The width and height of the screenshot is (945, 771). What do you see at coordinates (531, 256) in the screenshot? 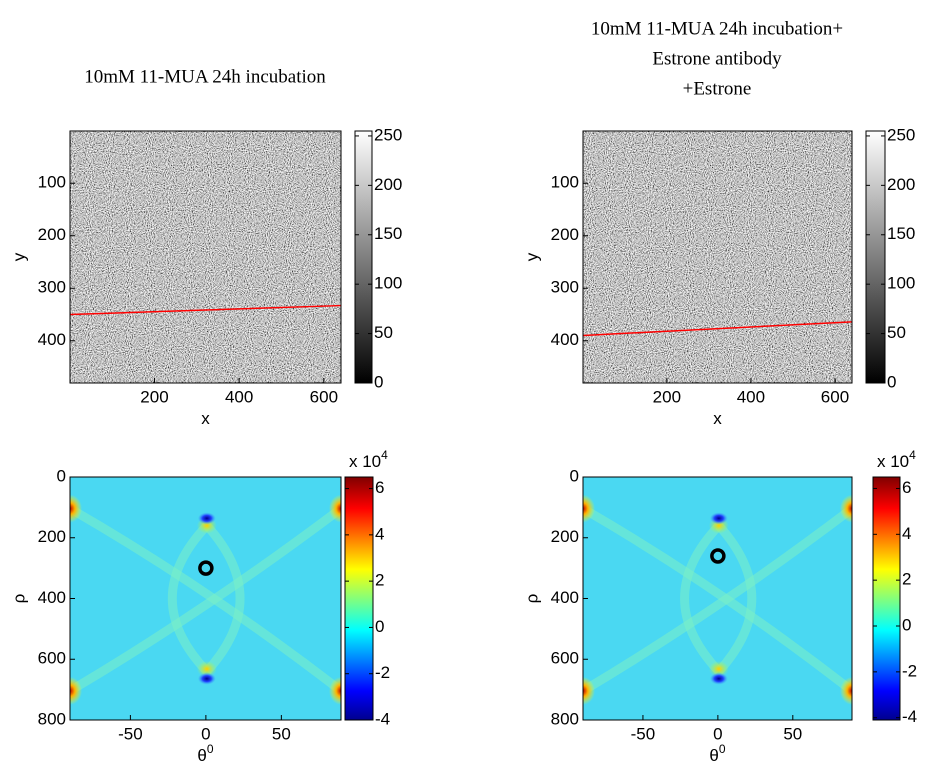
I see `y-axis-label: y` at bounding box center [531, 256].